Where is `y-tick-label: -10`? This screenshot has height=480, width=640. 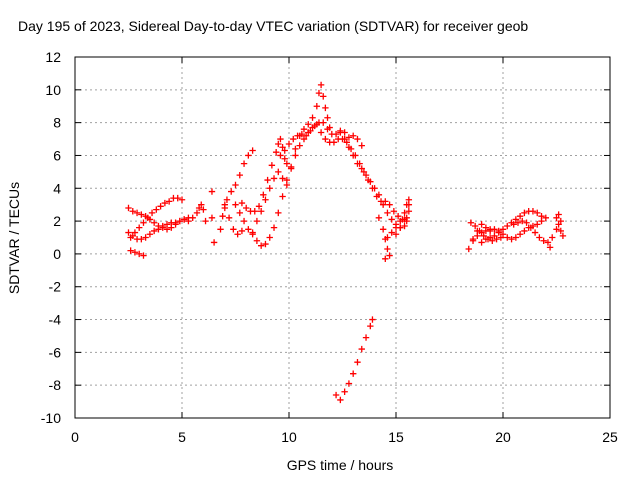
y-tick-label: -10 is located at coordinates (51, 418).